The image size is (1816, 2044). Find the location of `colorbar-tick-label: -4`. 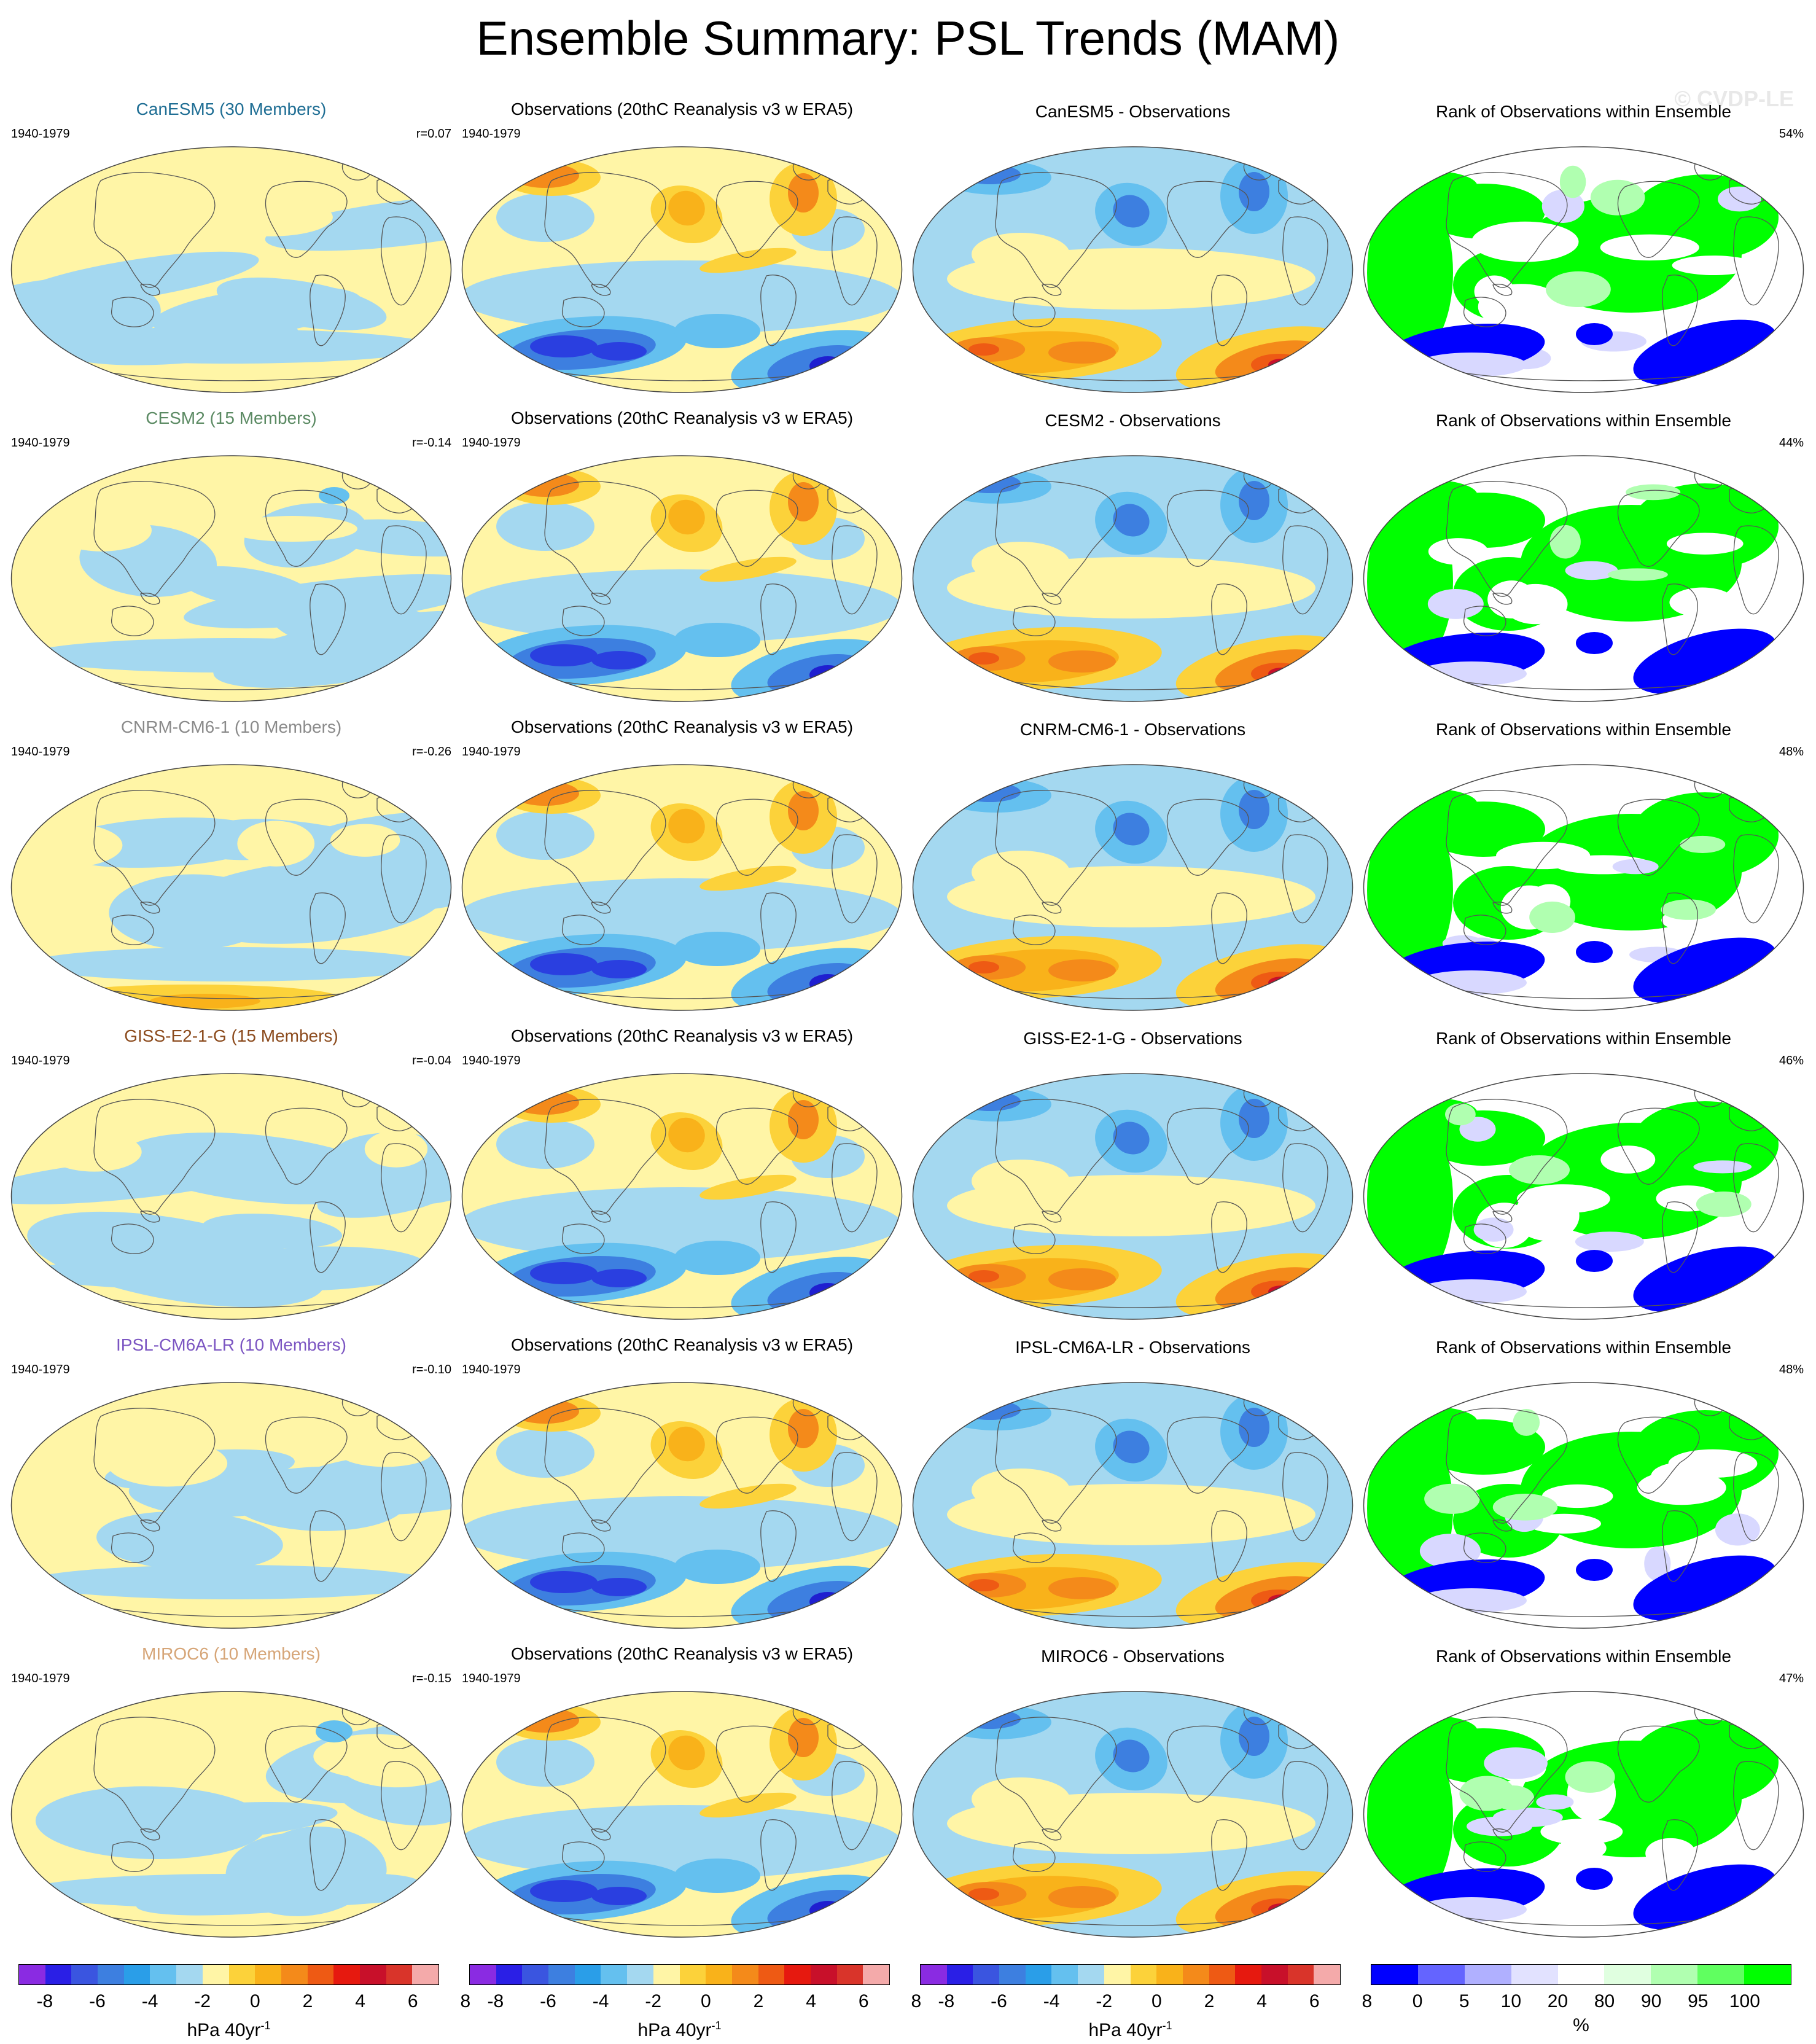

colorbar-tick-label: -4 is located at coordinates (149, 2001).